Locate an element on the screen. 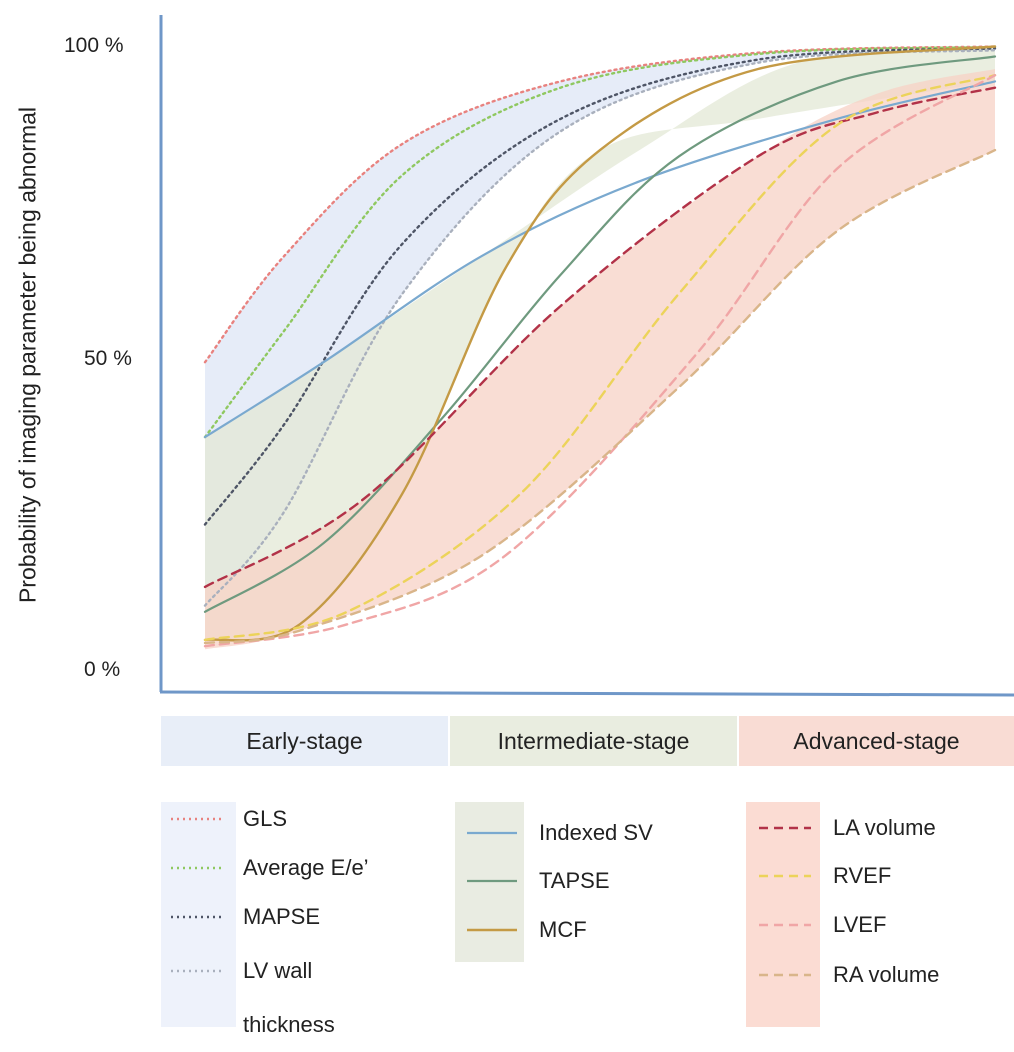  x-axis is located at coordinates (586, 693).